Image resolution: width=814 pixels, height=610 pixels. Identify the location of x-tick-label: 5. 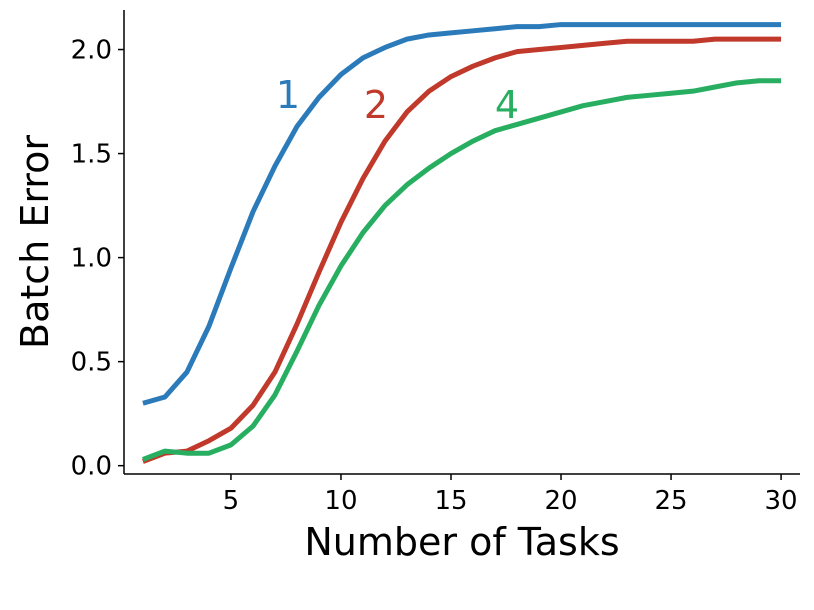
(231, 501).